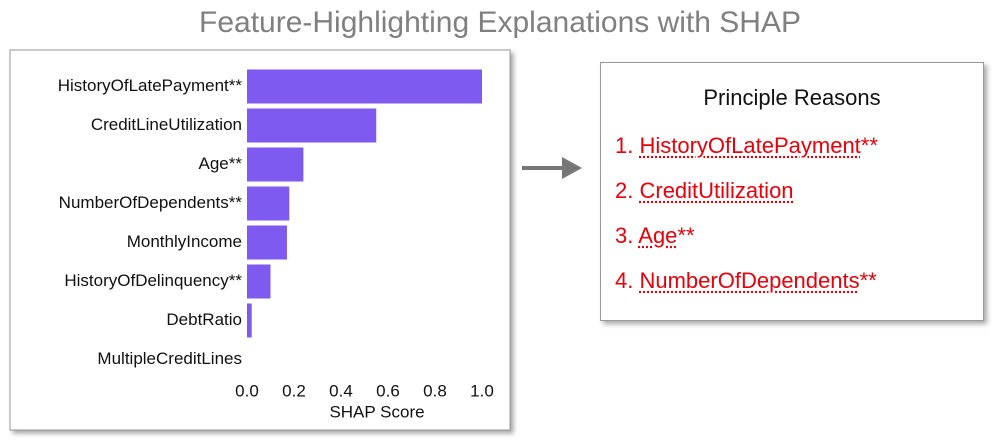 The height and width of the screenshot is (443, 1000). I want to click on reason-item: 4. NumberOfDependents**, so click(746, 281).